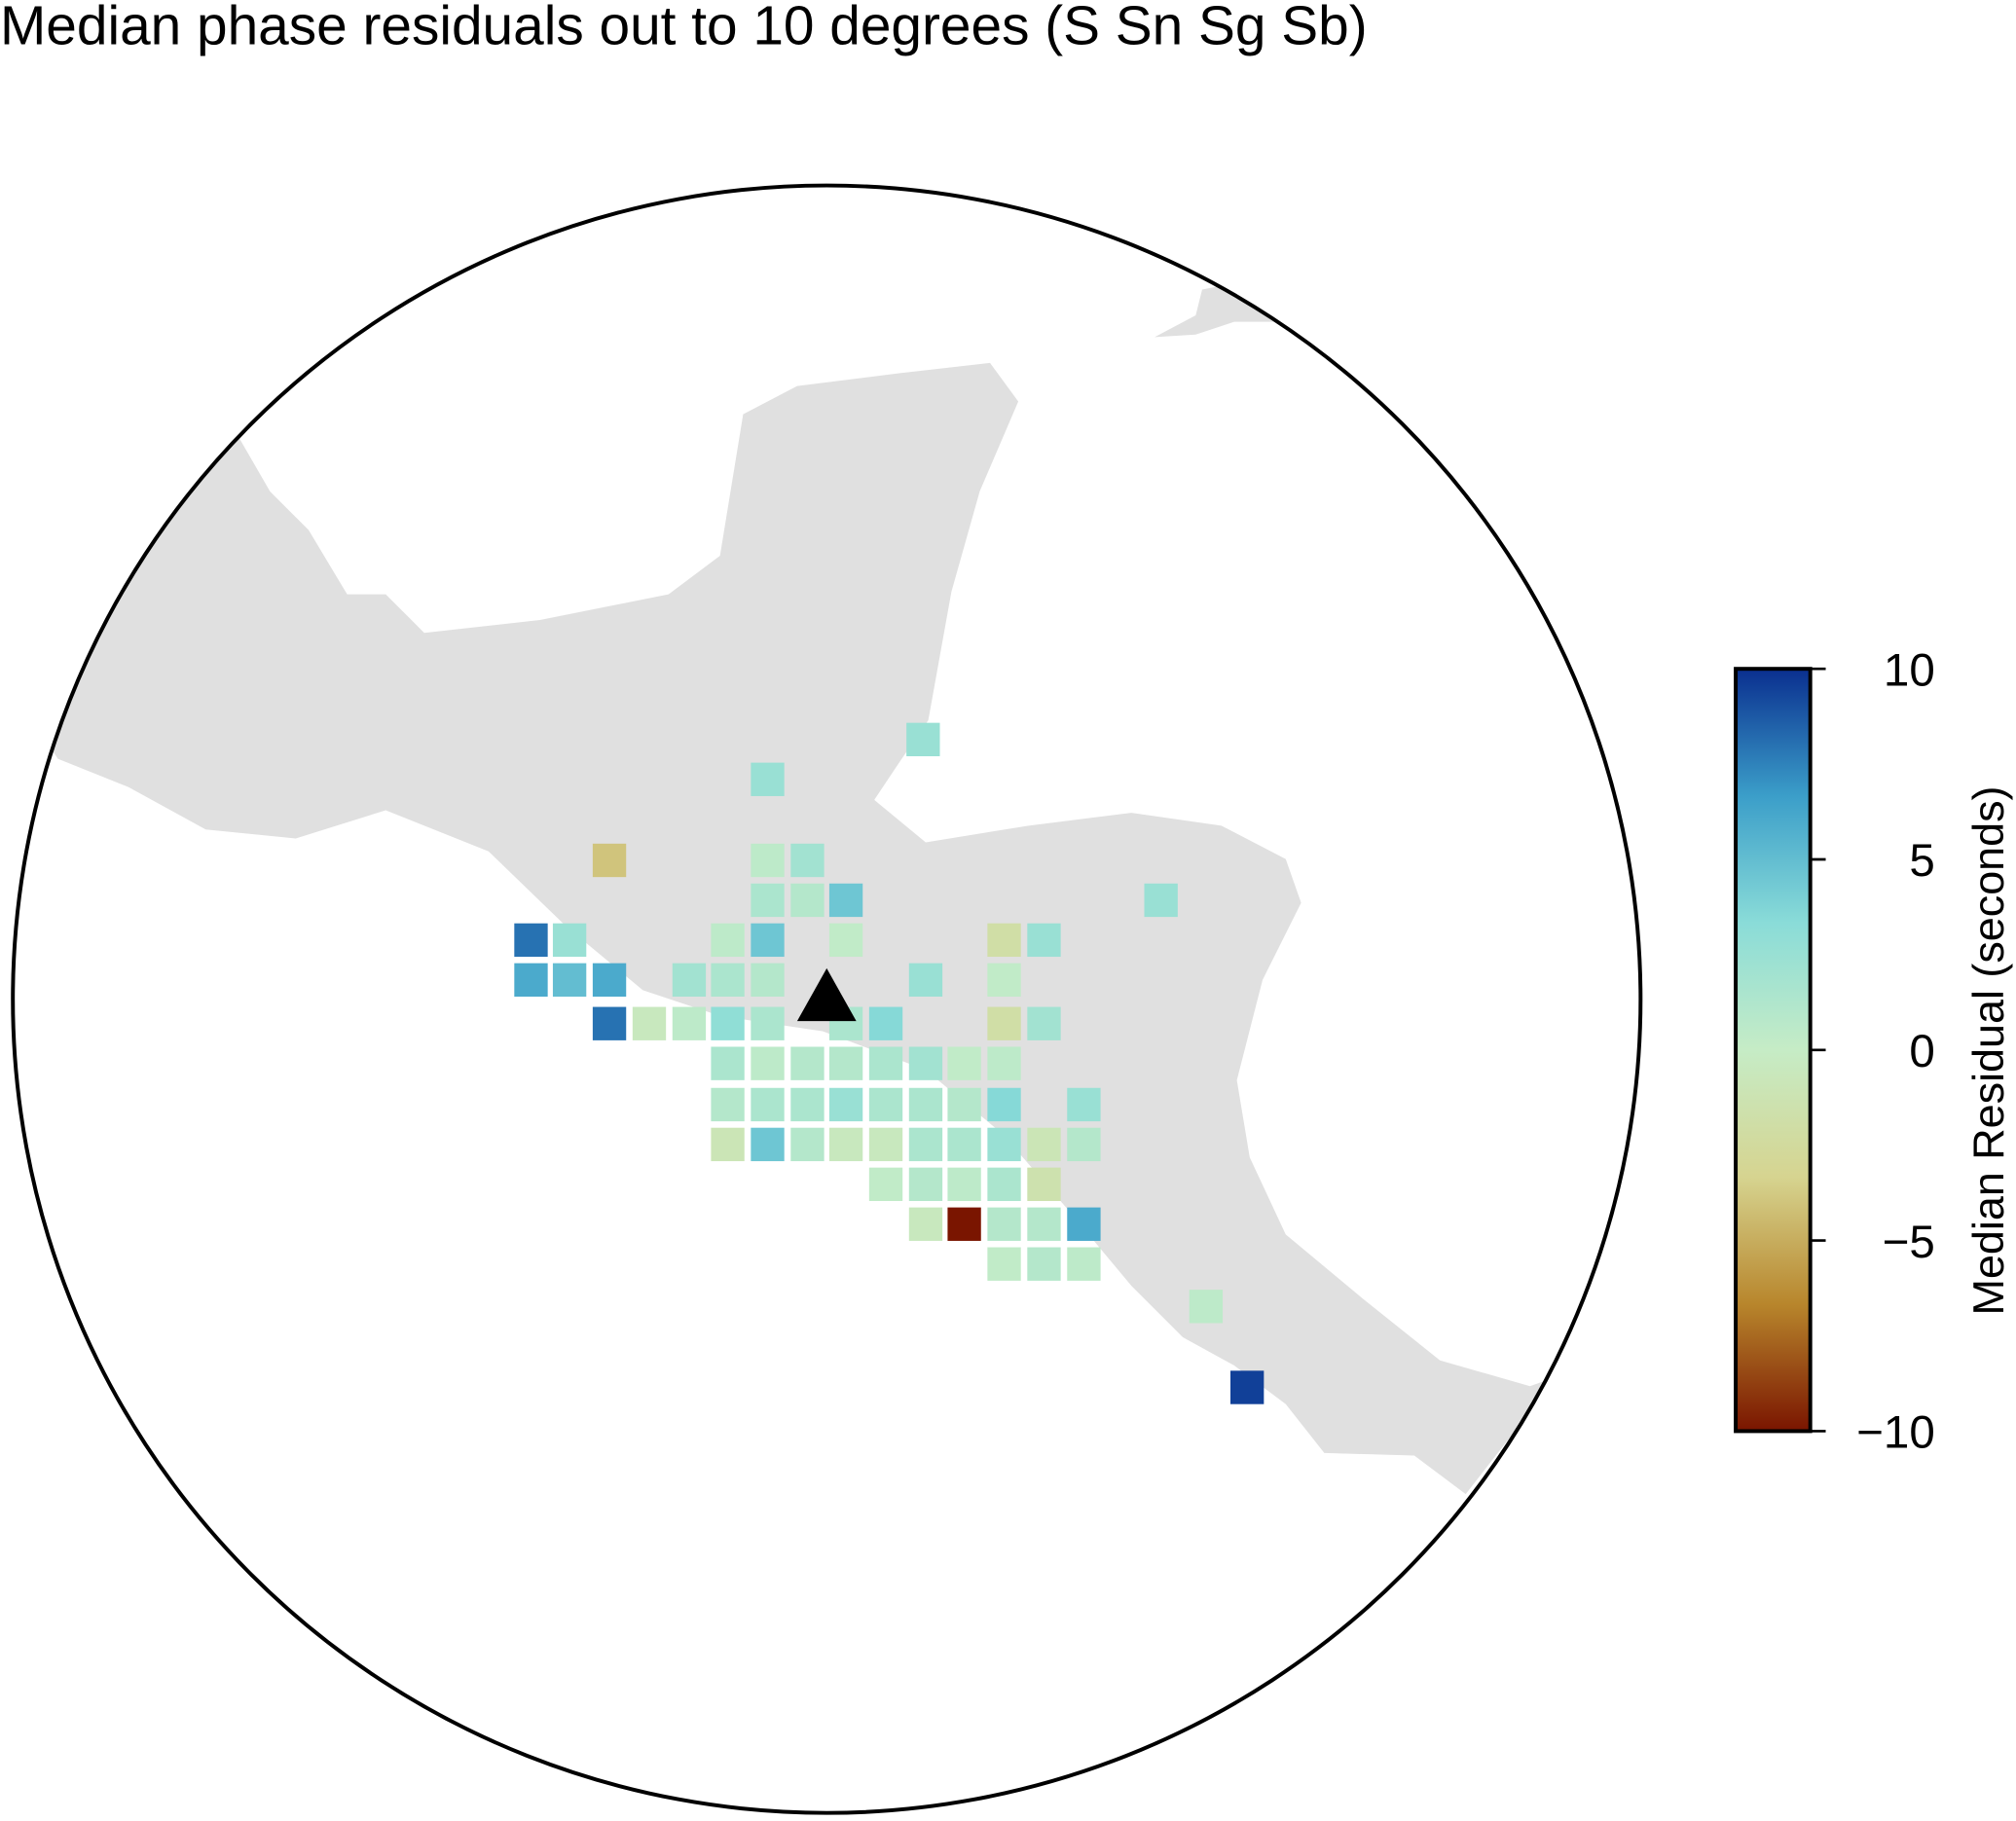  I want to click on cells, so click(889, 1063).